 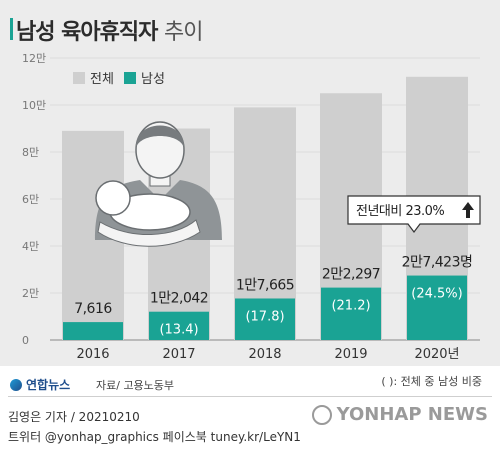 What do you see at coordinates (87, 32) in the screenshot?
I see `chart-title-main: 남성 육아휴직자` at bounding box center [87, 32].